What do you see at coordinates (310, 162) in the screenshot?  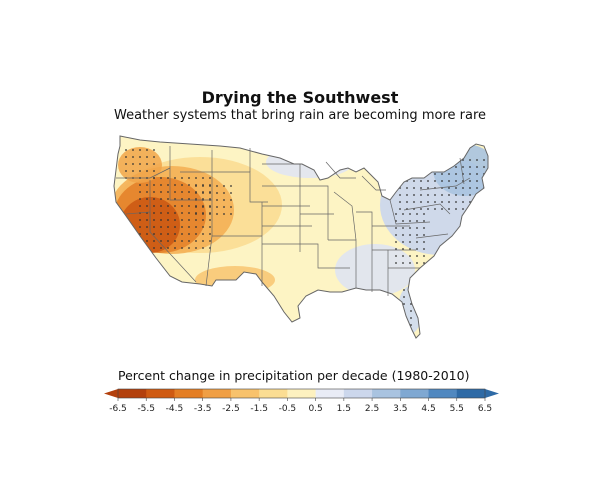 I see `wetting-zone-north` at bounding box center [310, 162].